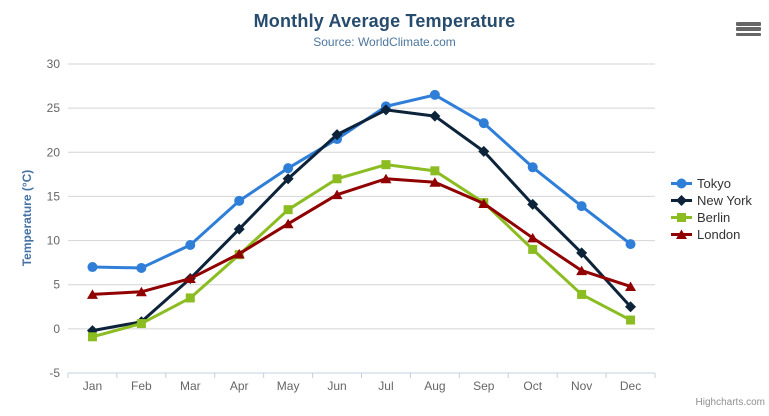 The width and height of the screenshot is (769, 416). I want to click on legend-item-london: London, so click(711, 234).